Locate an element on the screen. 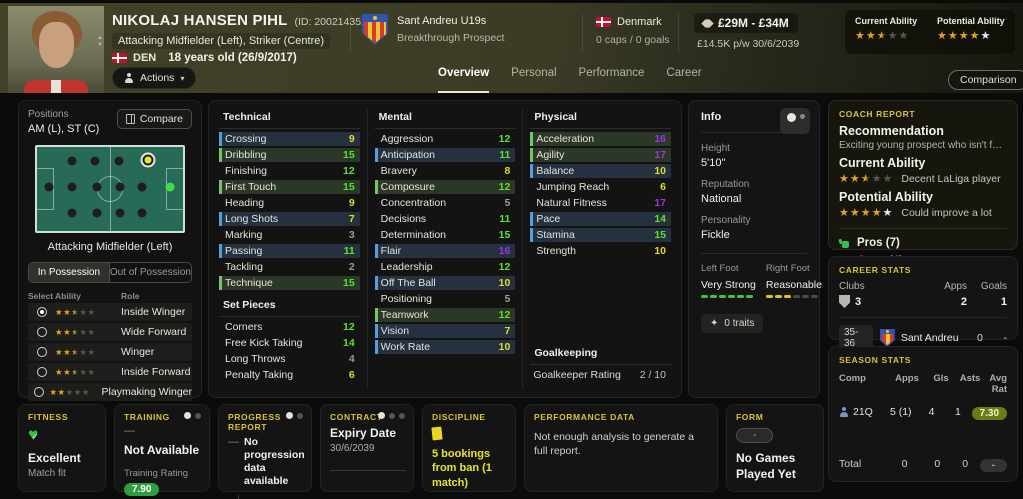 The image size is (1023, 499). attribute-row: Balance 10 is located at coordinates (600, 171).